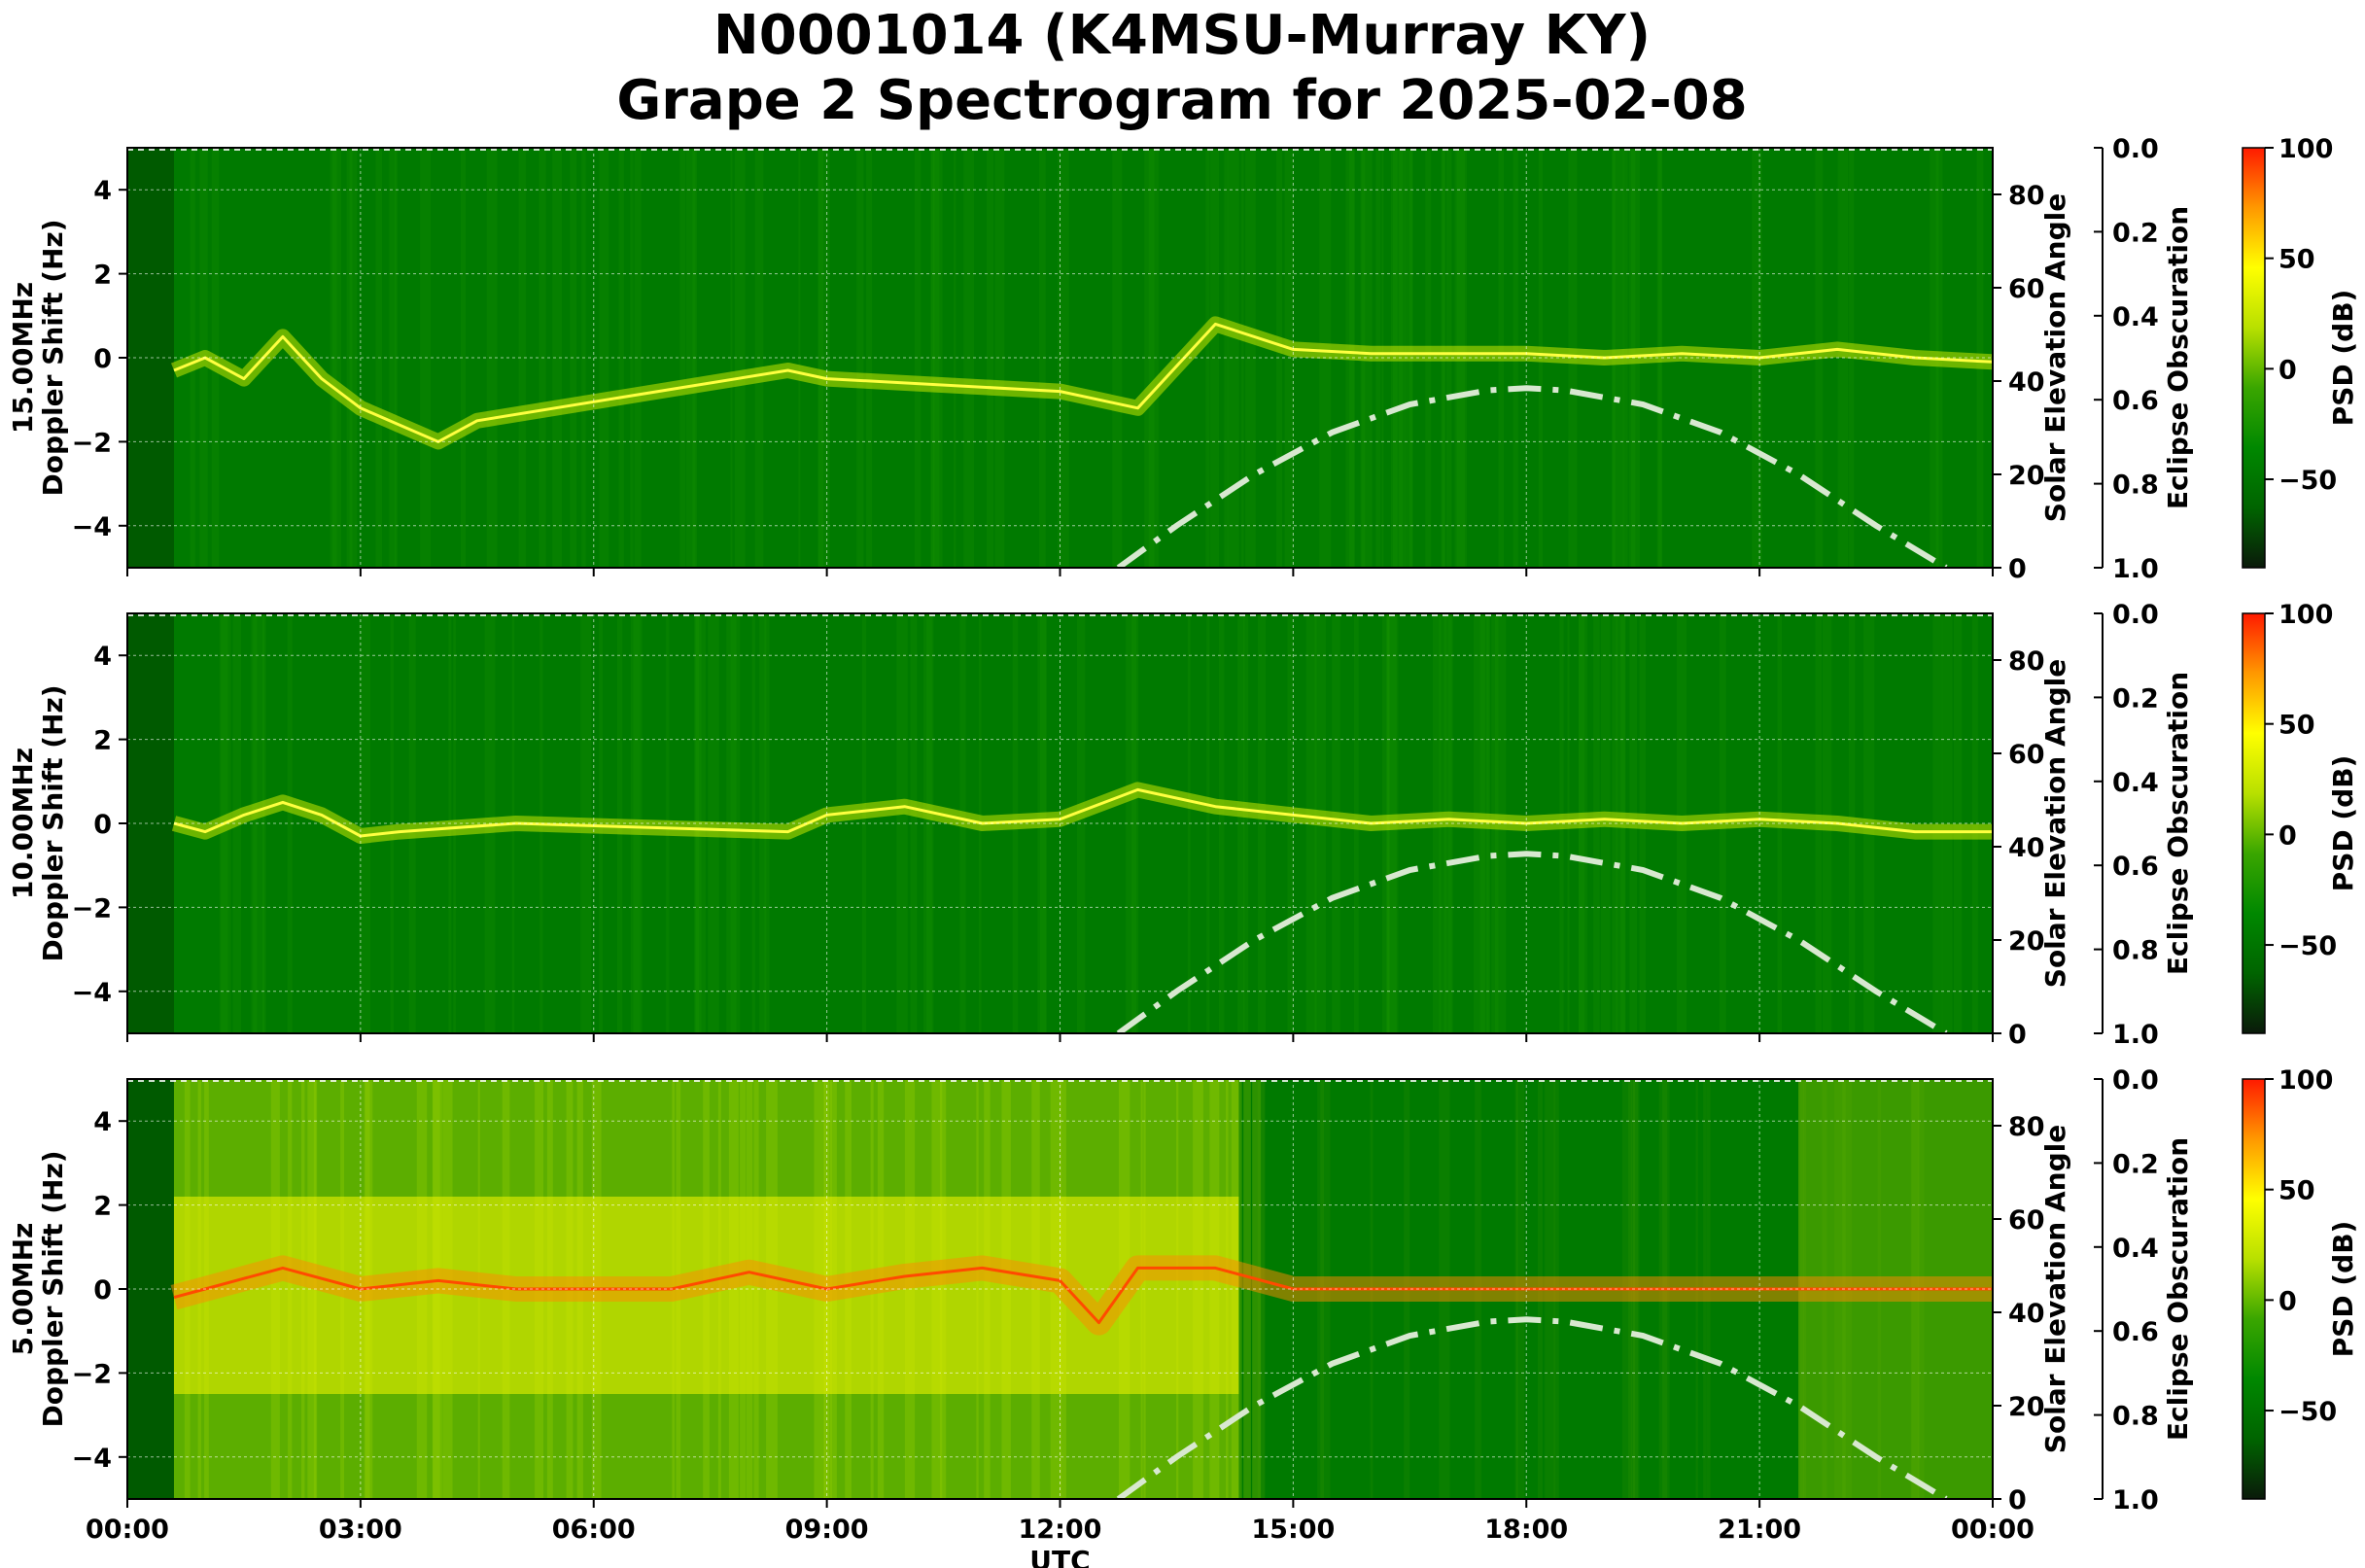  What do you see at coordinates (2178, 1289) in the screenshot?
I see `y3label-eclipse: Eclipse Obscuration` at bounding box center [2178, 1289].